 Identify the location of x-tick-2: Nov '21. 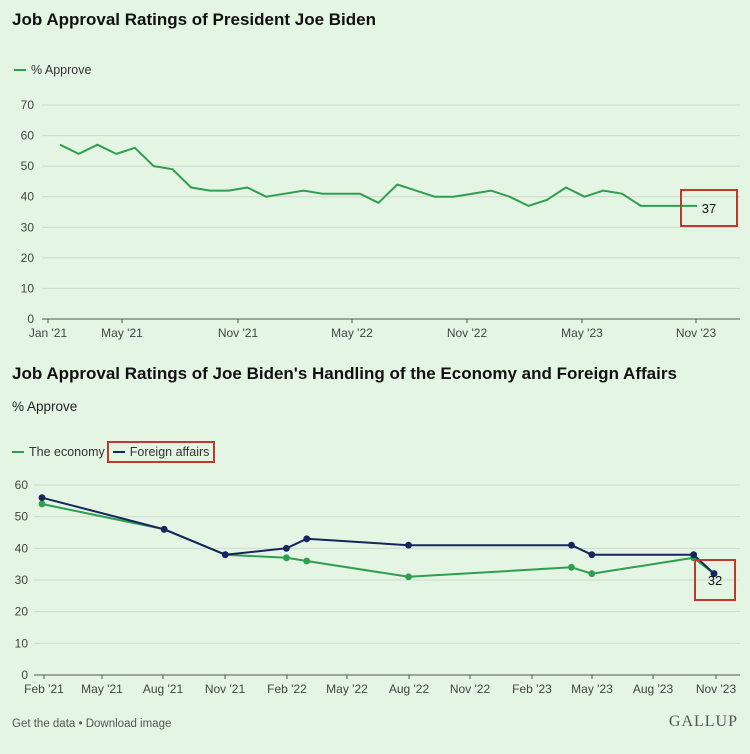
(238, 333).